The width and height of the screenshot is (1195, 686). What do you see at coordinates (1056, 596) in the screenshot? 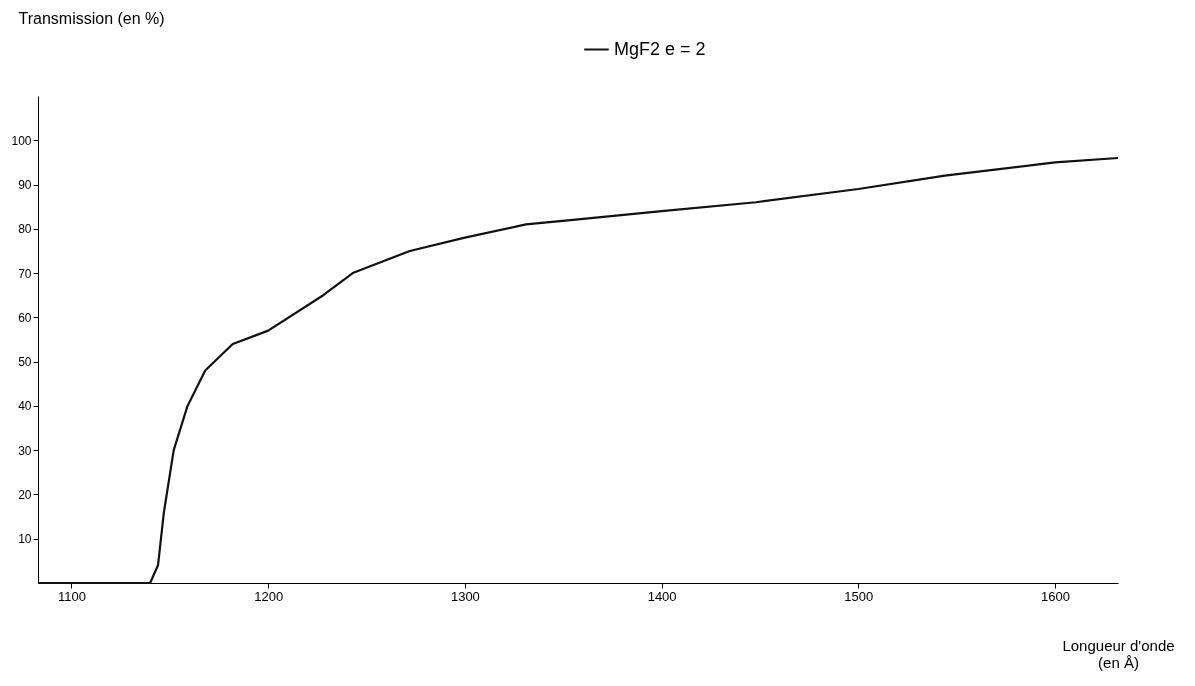
I see `x-tick-label: 1600` at bounding box center [1056, 596].